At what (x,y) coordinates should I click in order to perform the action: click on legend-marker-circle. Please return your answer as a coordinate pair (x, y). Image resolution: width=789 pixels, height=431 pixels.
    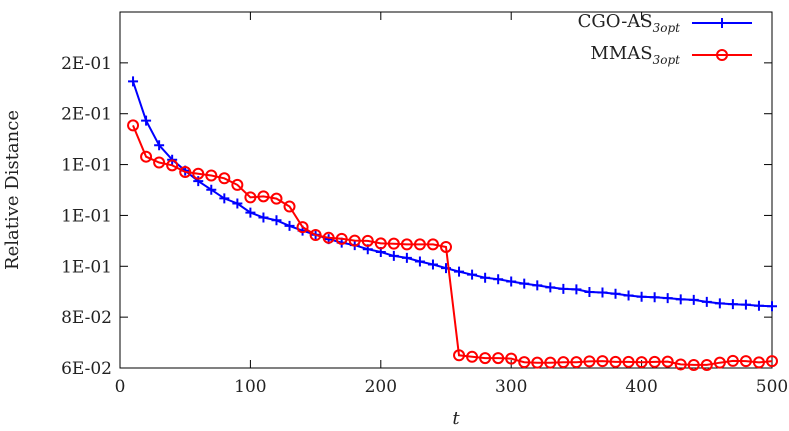
    Looking at the image, I should click on (722, 55).